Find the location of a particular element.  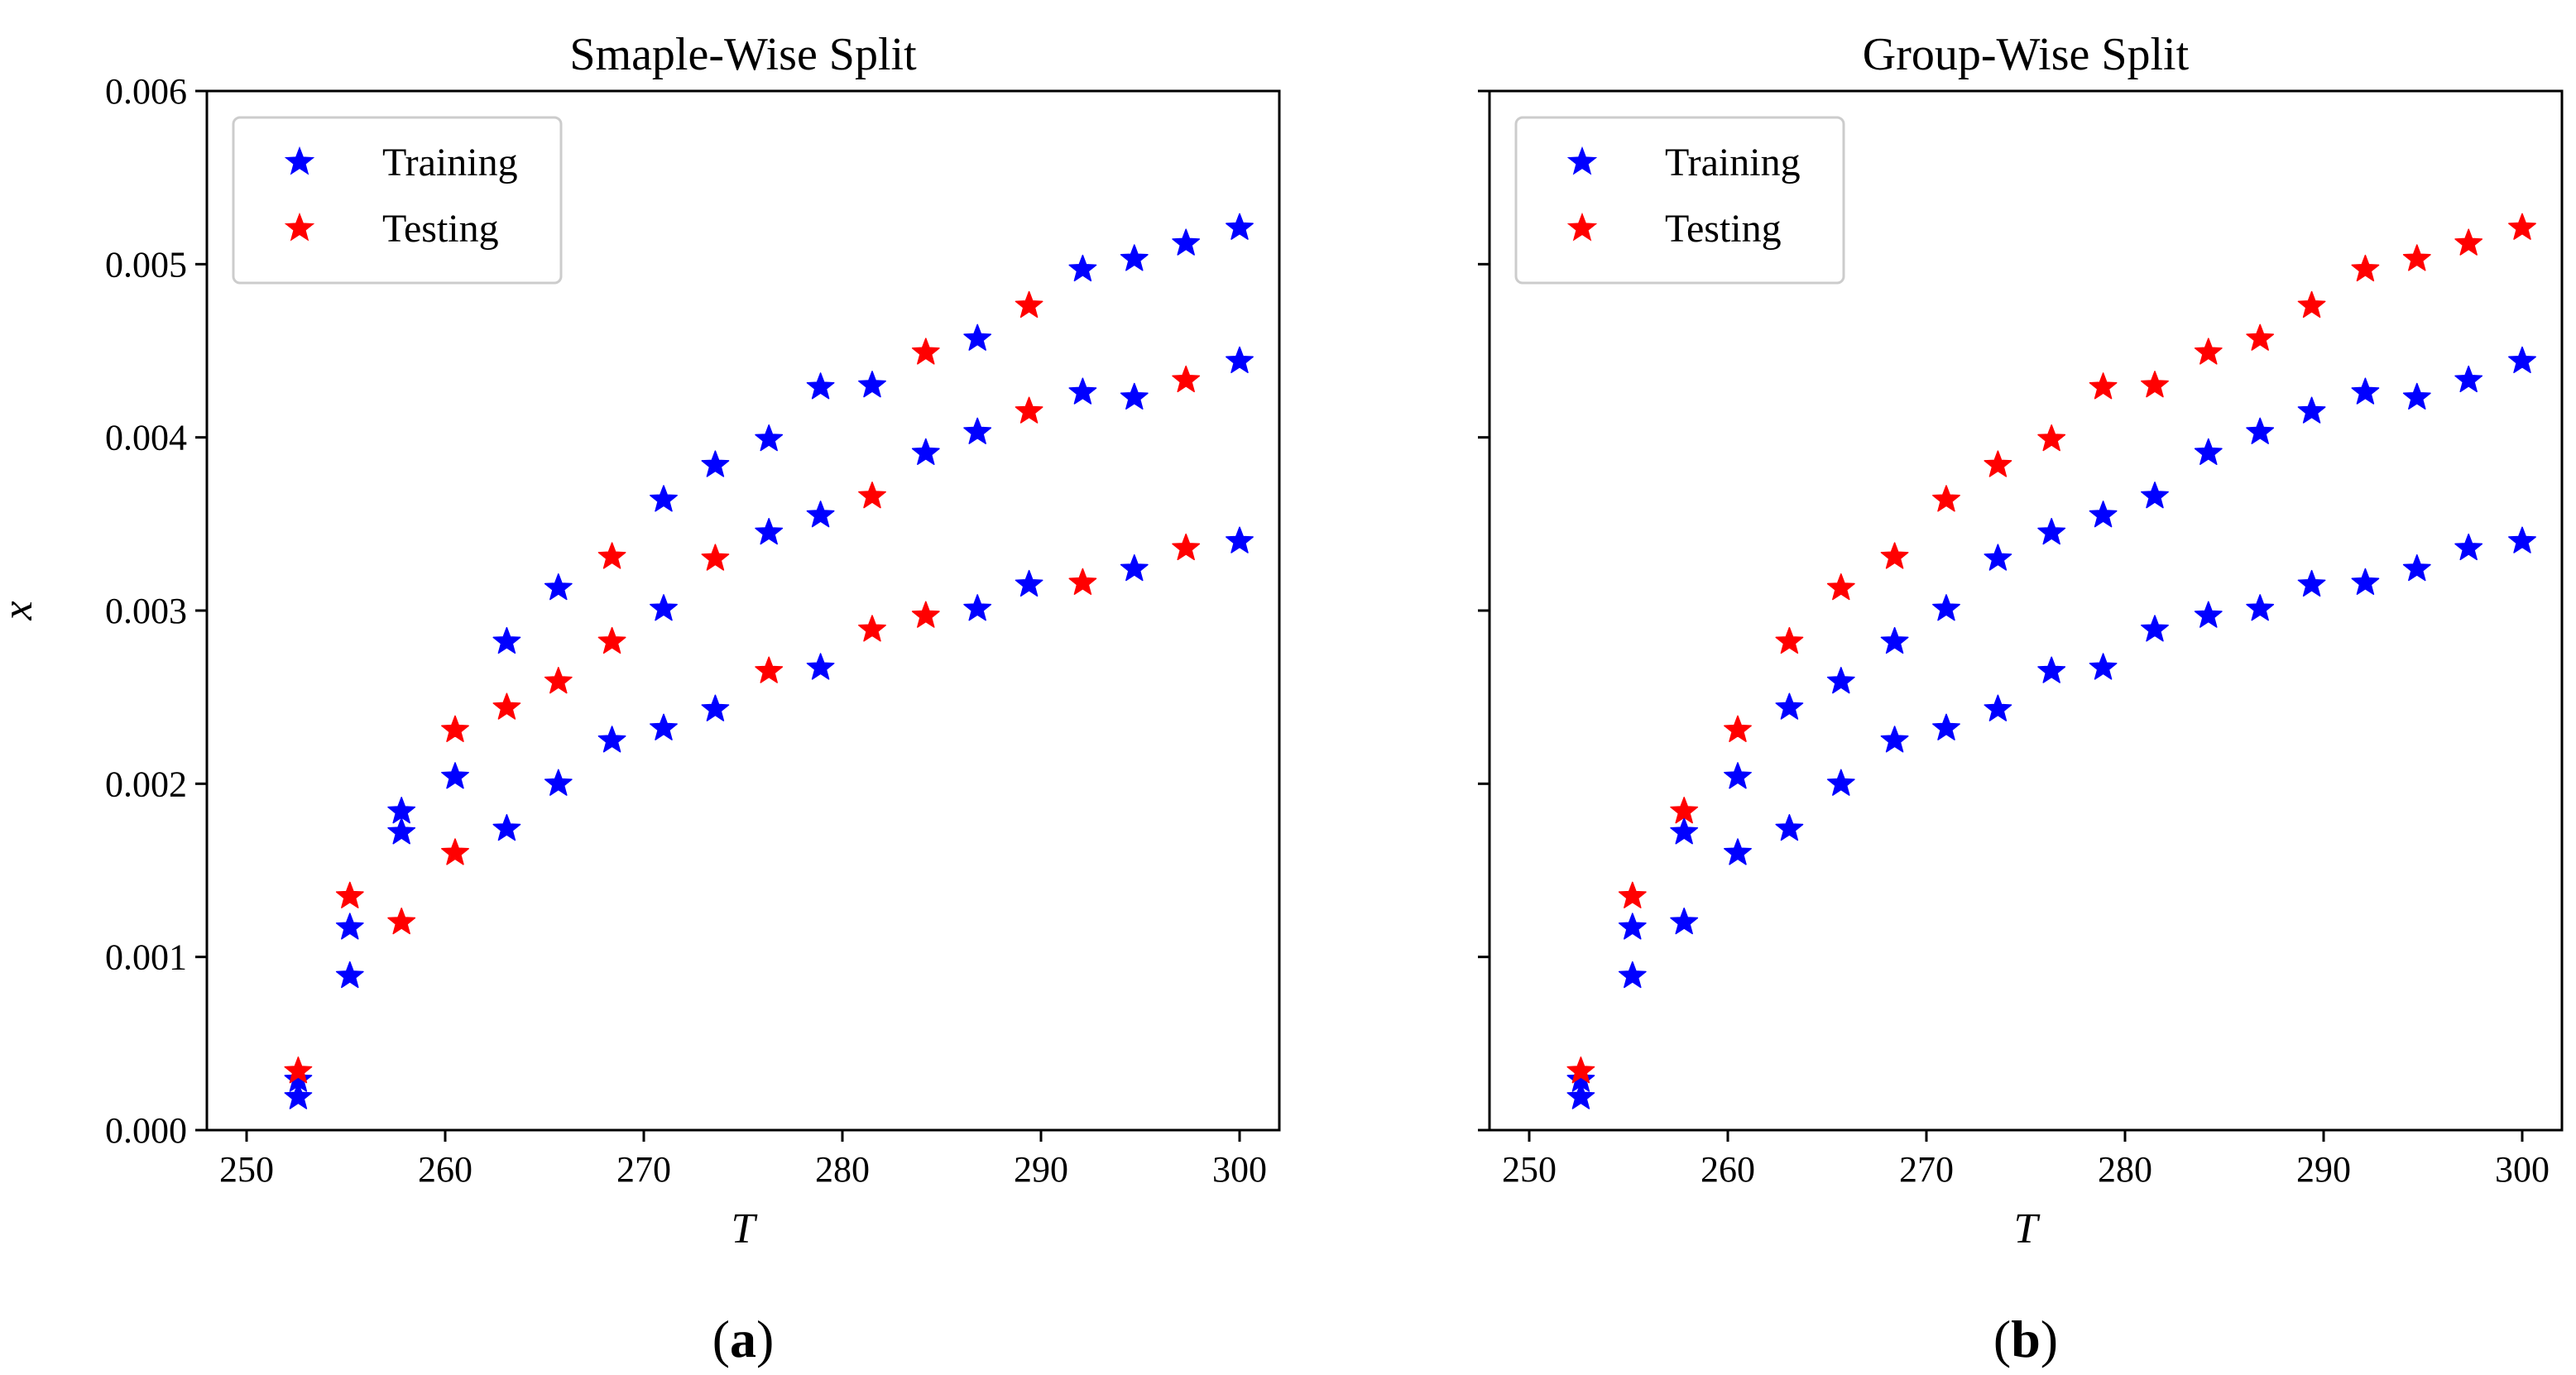

legend-box is located at coordinates (1680, 200).